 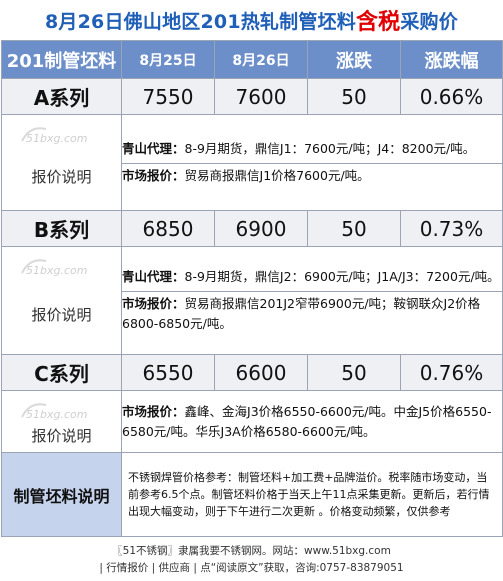 What do you see at coordinates (61, 228) in the screenshot?
I see `series-name: B系列` at bounding box center [61, 228].